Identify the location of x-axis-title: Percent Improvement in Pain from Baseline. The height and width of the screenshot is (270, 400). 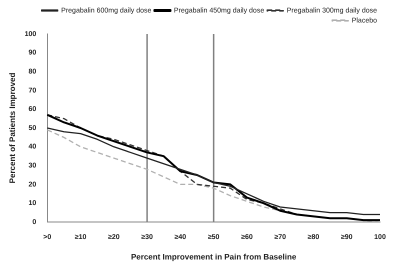
(213, 257).